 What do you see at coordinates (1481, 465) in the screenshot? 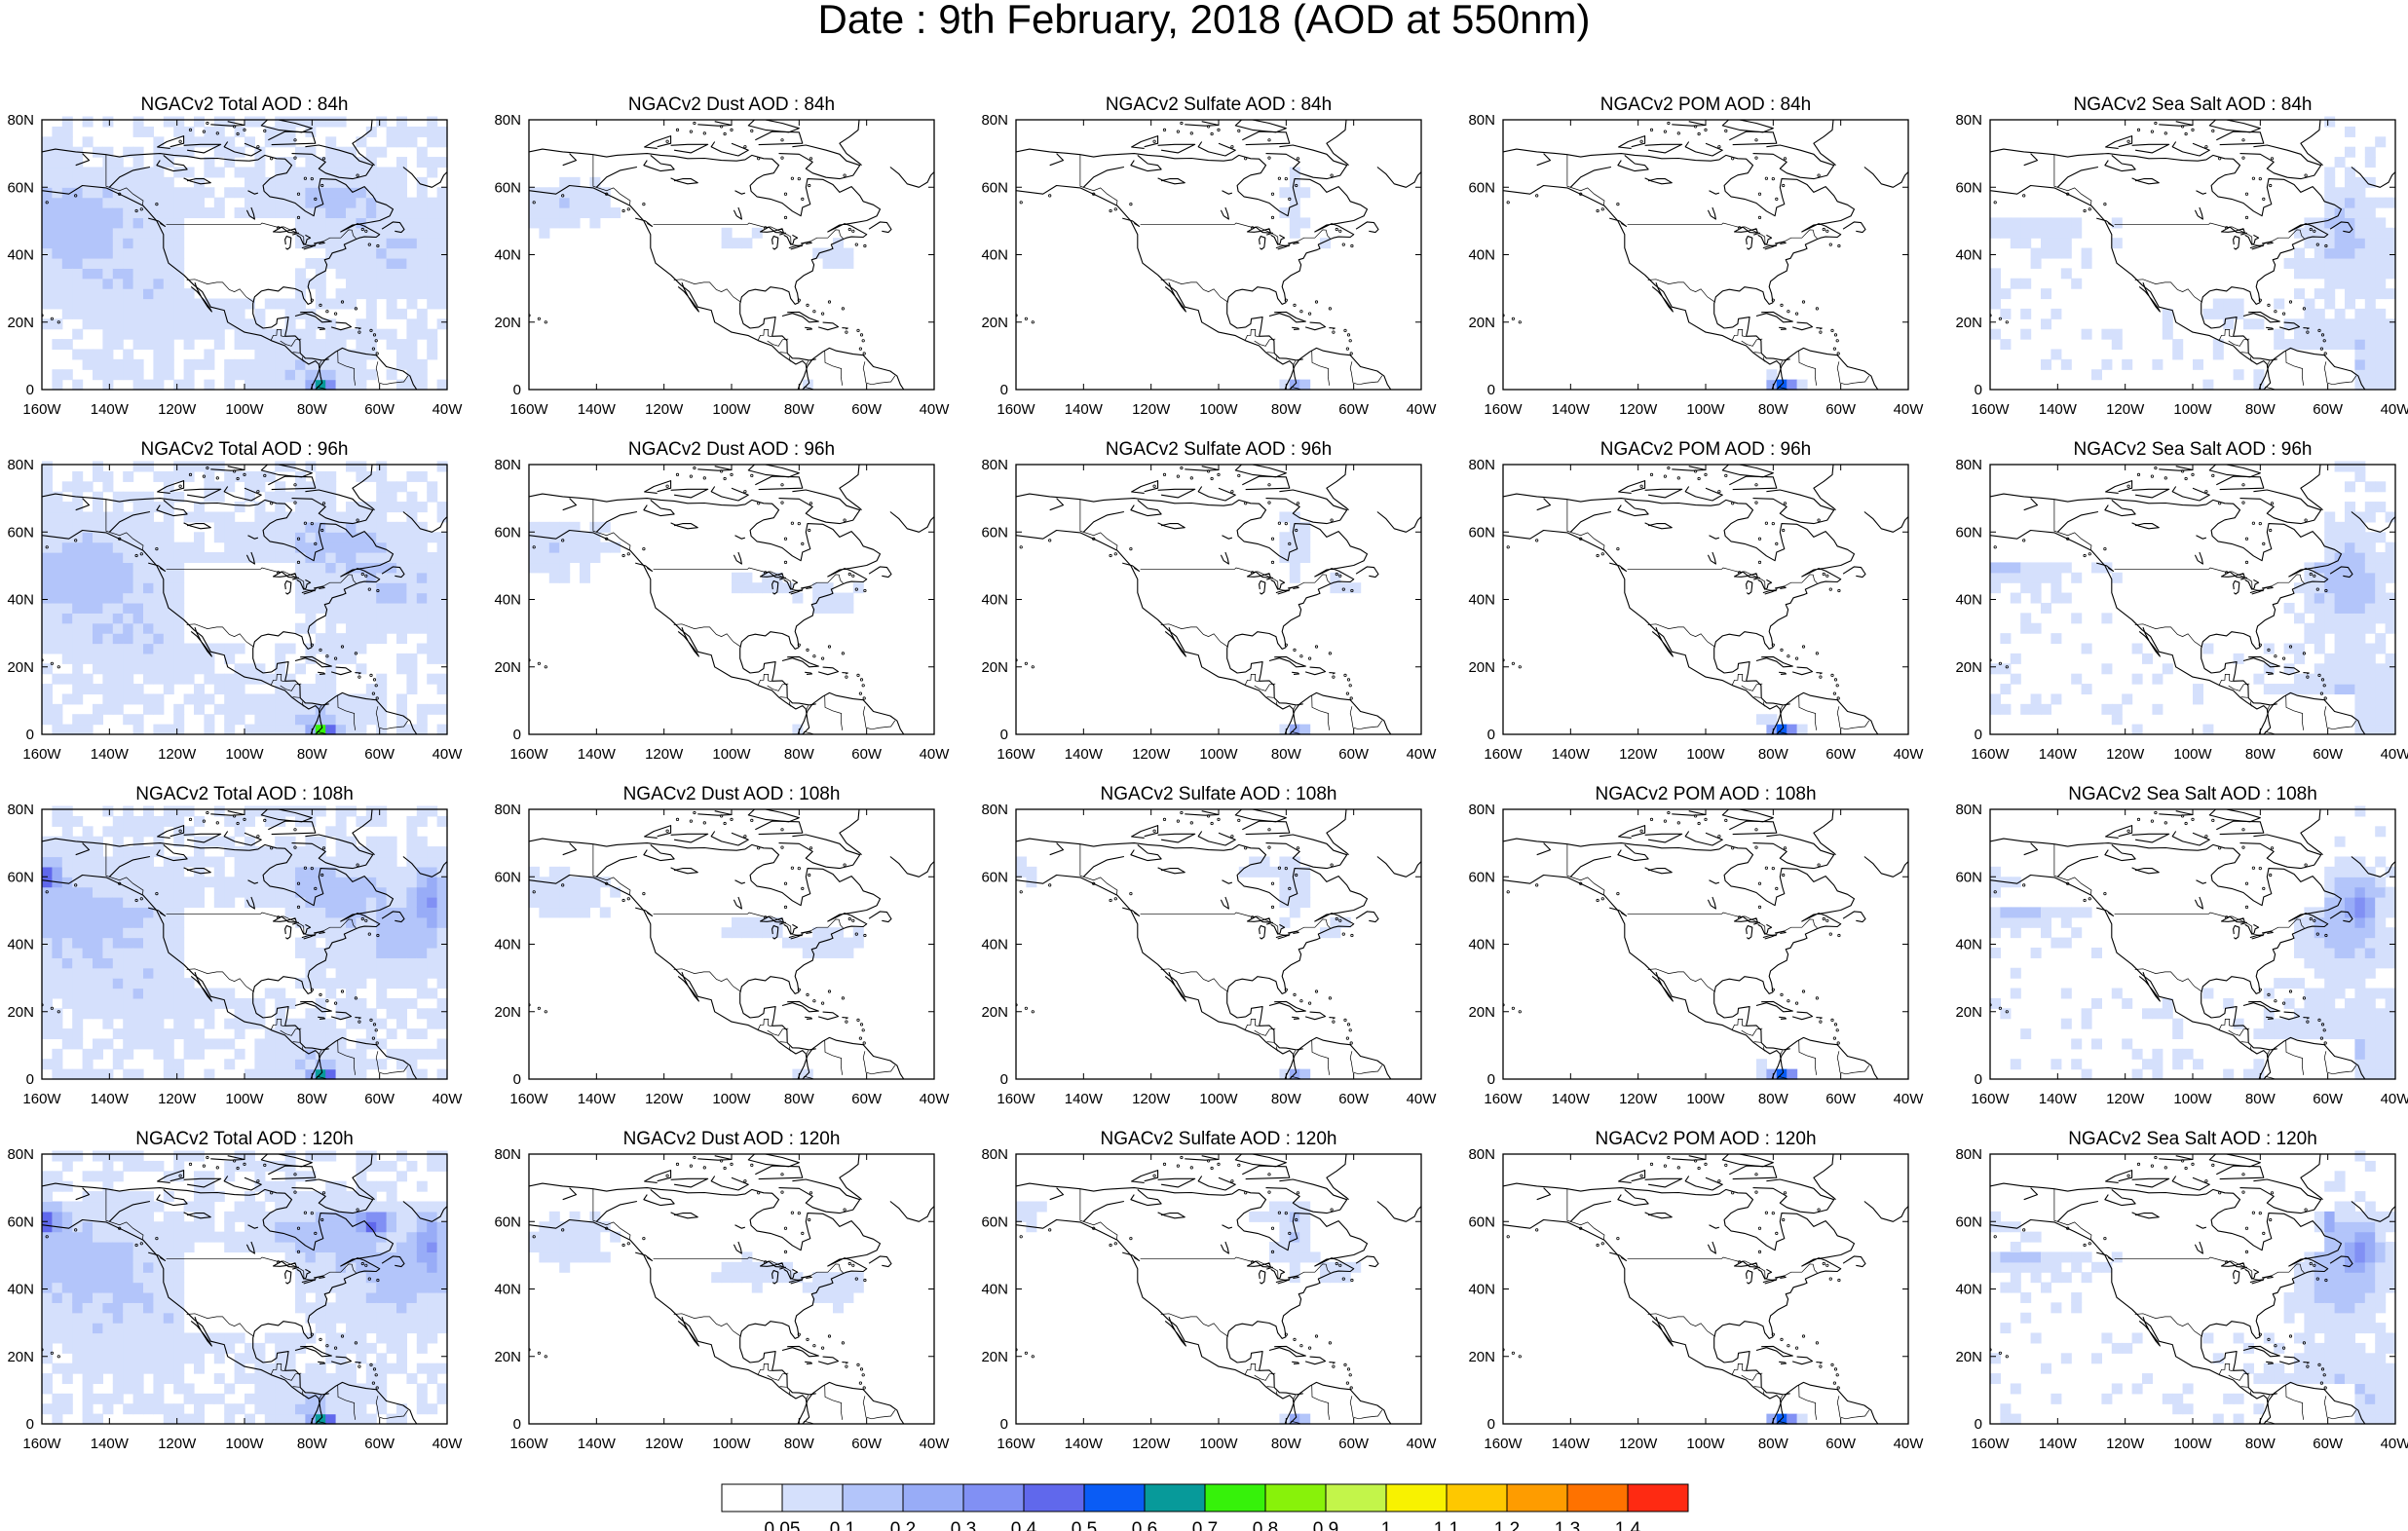
I see `lat-tick-label: 80N` at bounding box center [1481, 465].